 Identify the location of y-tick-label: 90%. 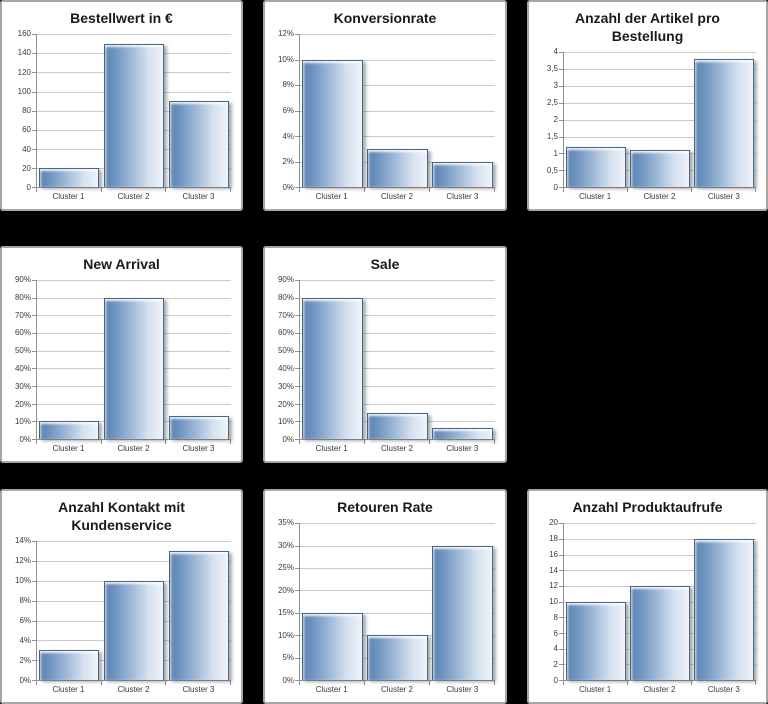
(285, 280).